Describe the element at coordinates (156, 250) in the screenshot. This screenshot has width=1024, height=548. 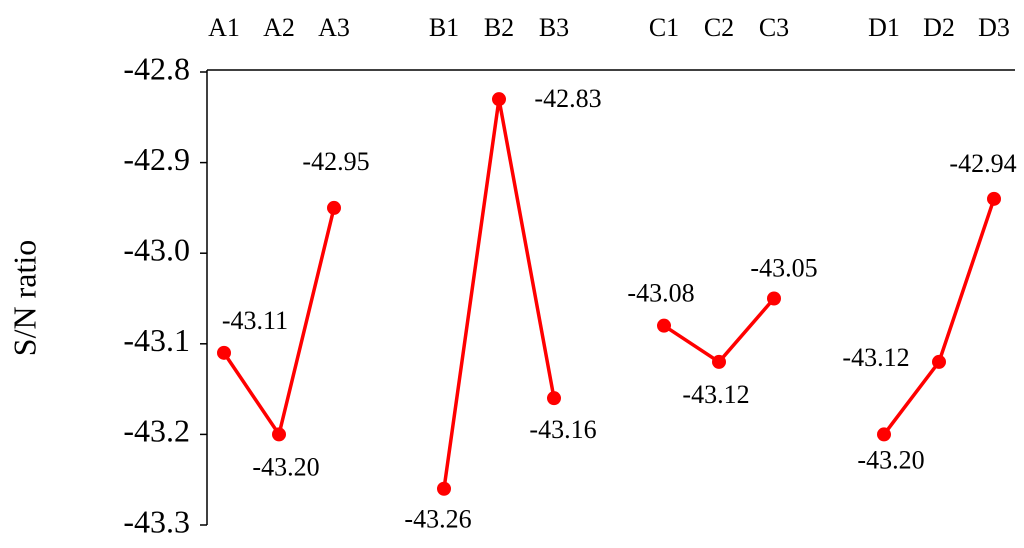
I see `y-tick-label: -43.0` at that location.